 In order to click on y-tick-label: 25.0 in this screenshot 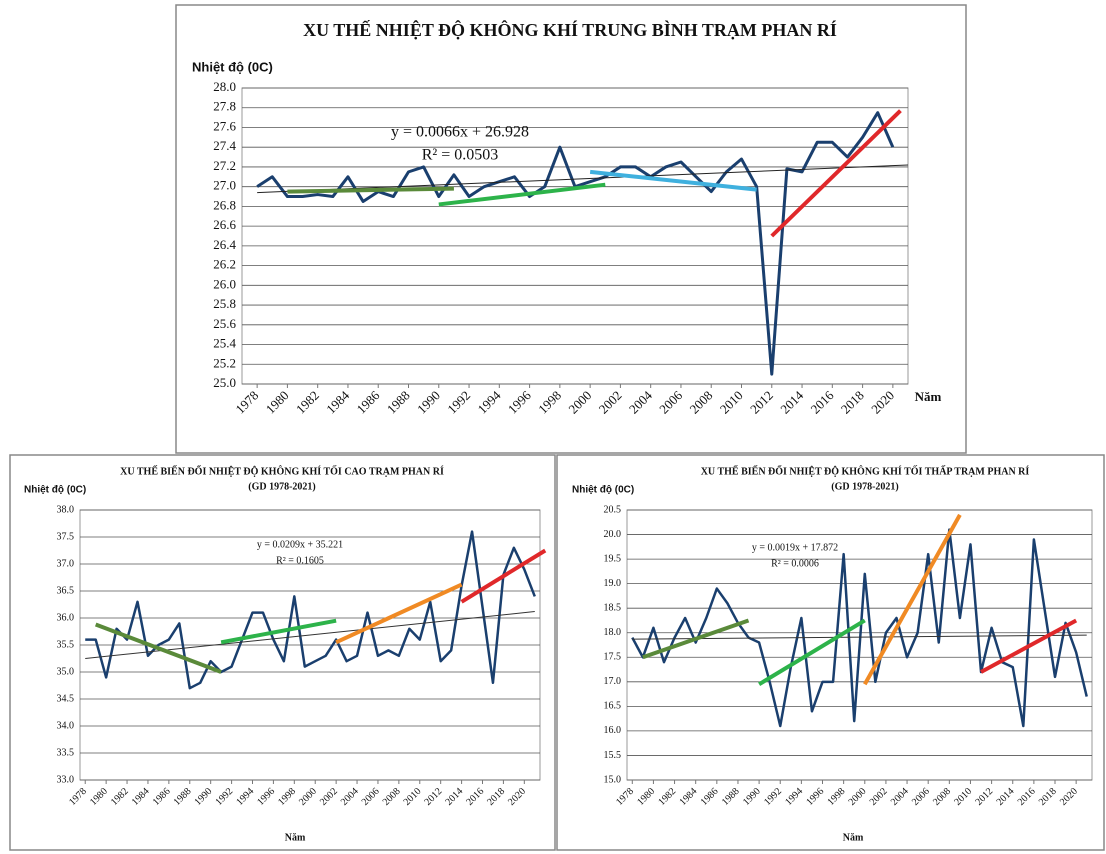, I will do `click(224, 382)`.